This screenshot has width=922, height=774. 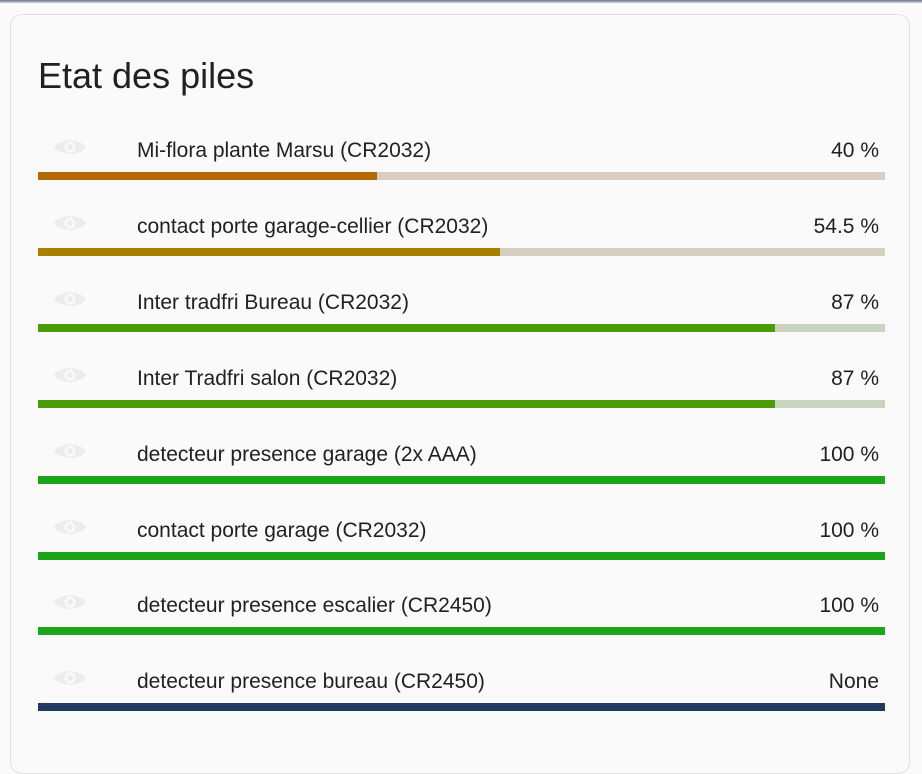 What do you see at coordinates (461, 314) in the screenshot?
I see `battery-entity-row: Inter tradfri Bureau (CR2032) 87 %` at bounding box center [461, 314].